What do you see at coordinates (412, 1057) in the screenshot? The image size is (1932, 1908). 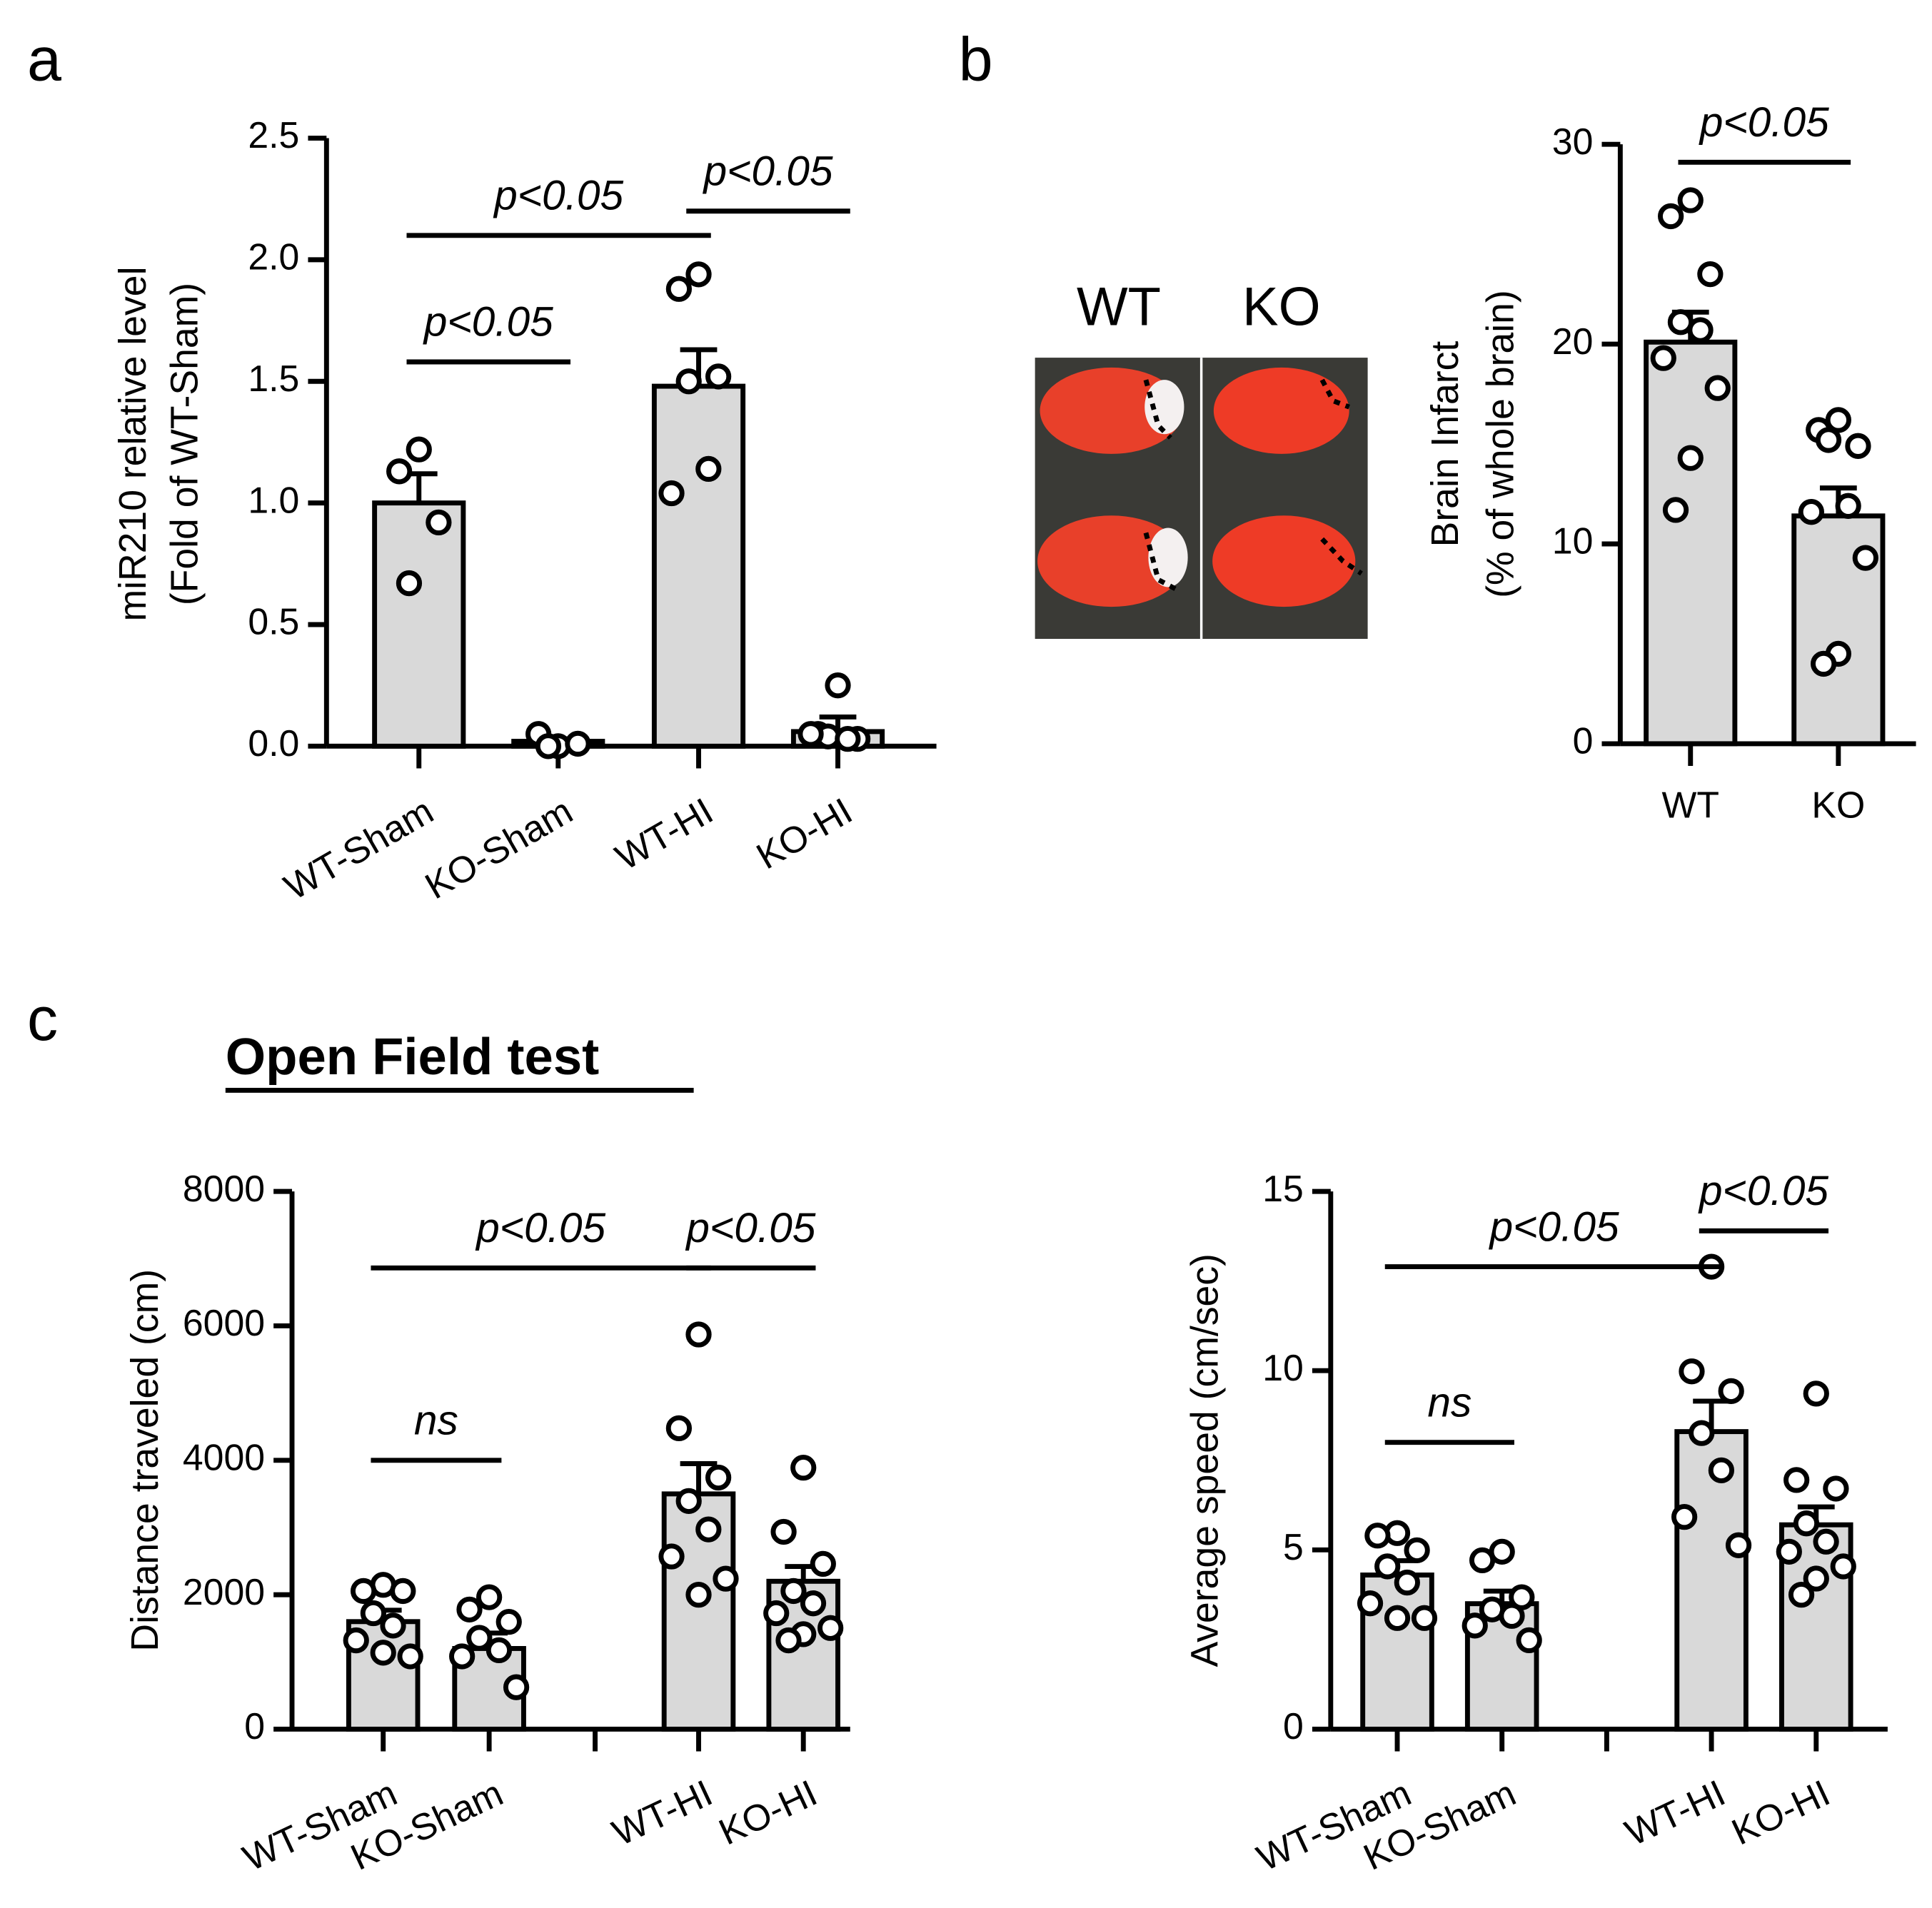 I see `section-title: Open Field test` at bounding box center [412, 1057].